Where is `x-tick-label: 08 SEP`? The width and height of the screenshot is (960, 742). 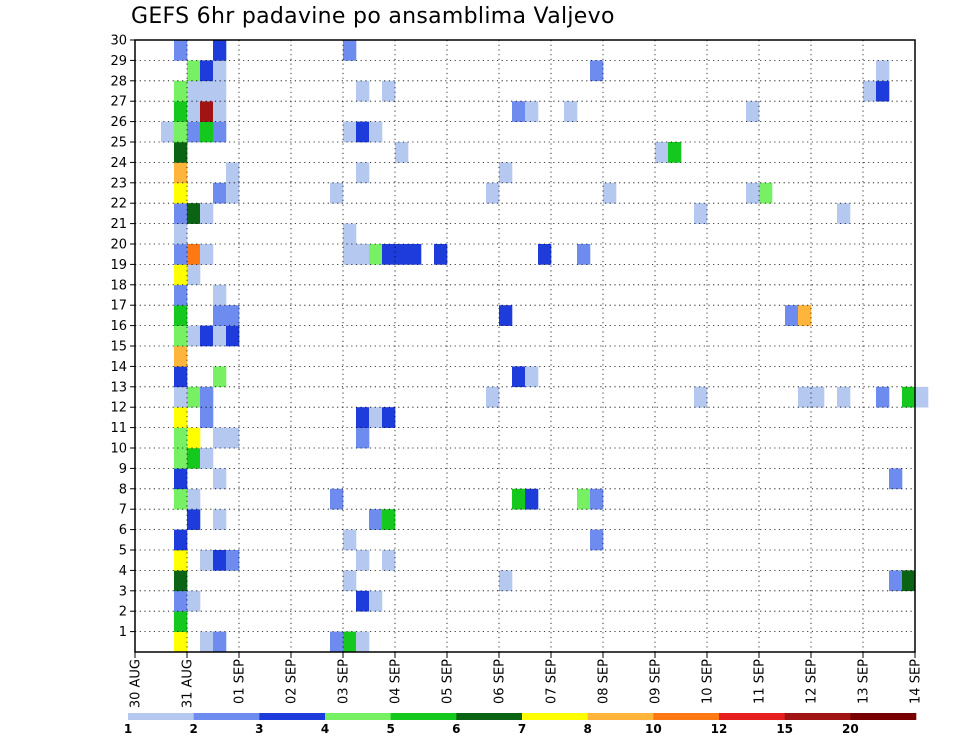 x-tick-label: 08 SEP is located at coordinates (604, 681).